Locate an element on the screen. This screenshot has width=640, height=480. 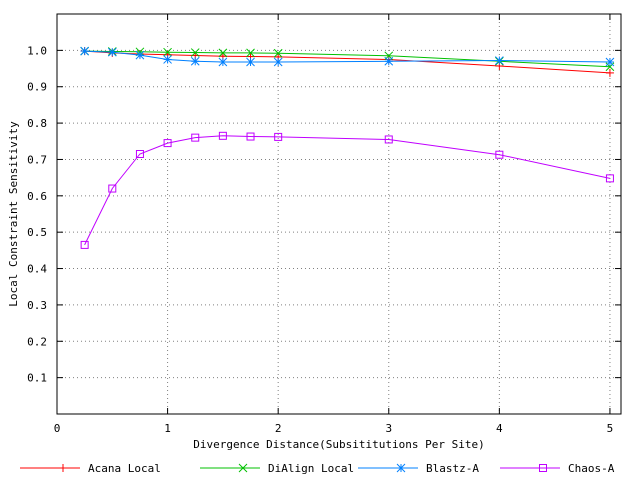
y-tick-label: 0.4 is located at coordinates (37, 269).